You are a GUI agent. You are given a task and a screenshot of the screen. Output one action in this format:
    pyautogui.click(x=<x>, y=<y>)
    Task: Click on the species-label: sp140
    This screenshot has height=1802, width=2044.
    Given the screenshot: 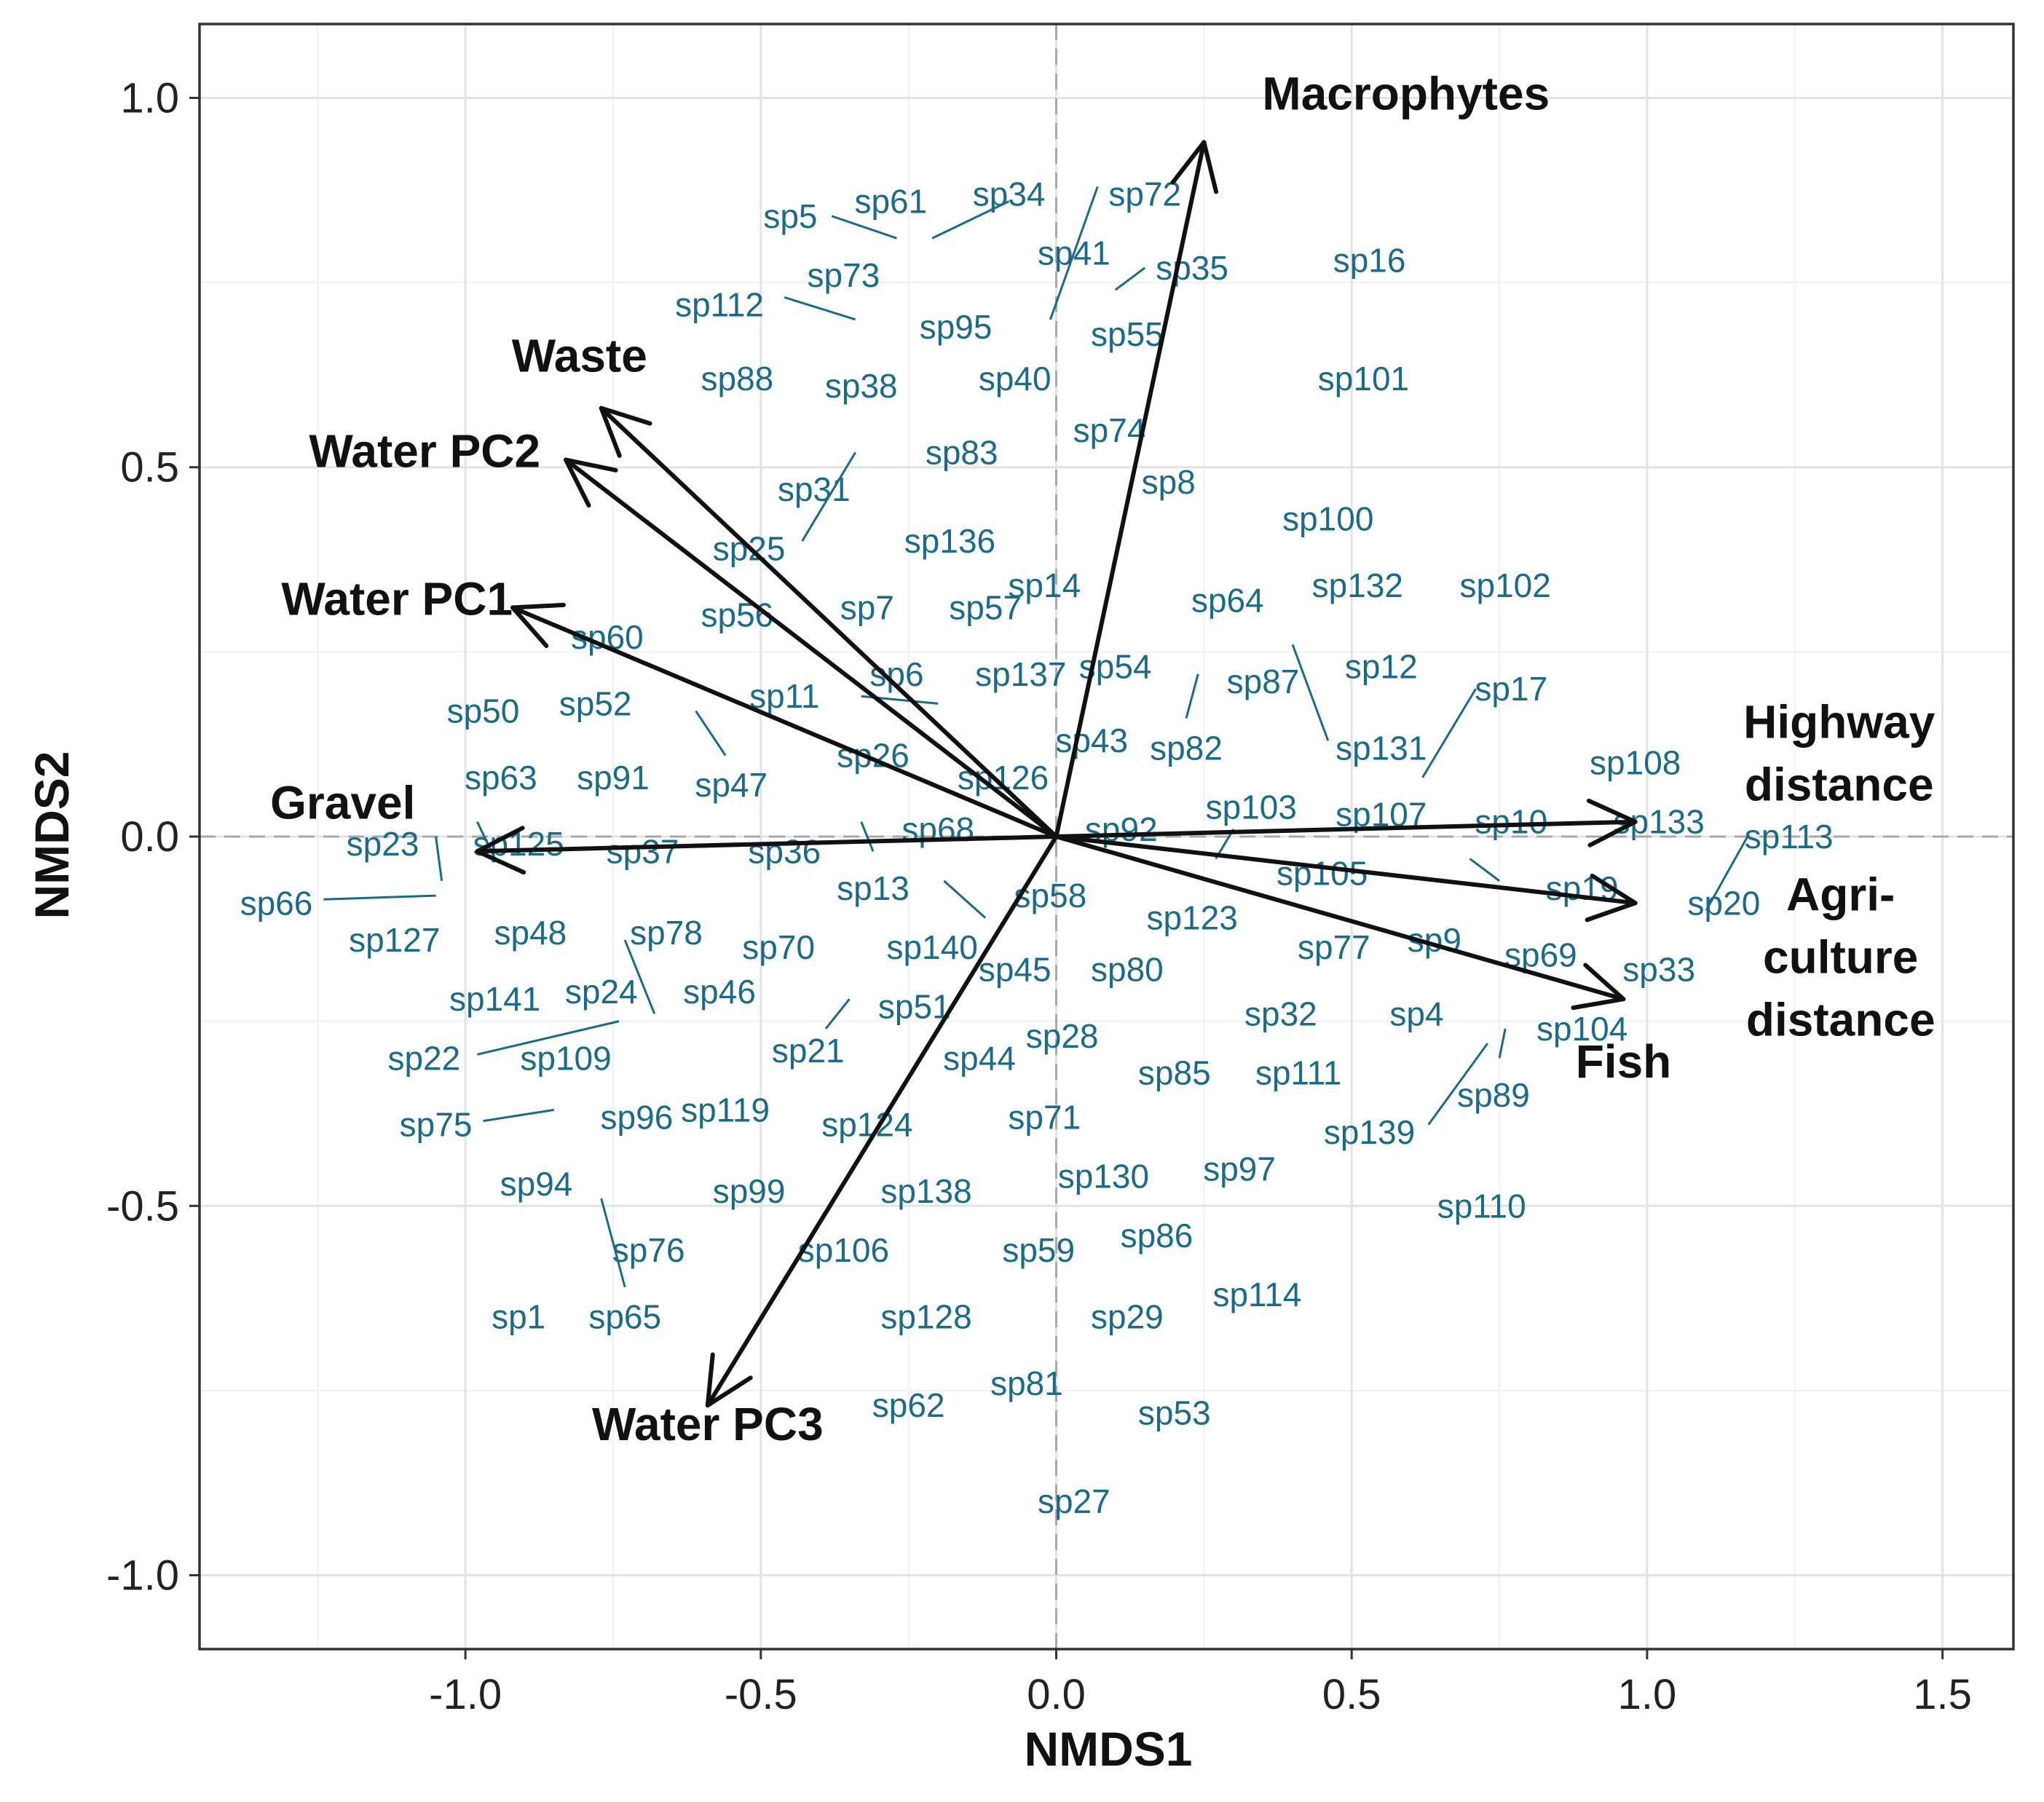 What is the action you would take?
    pyautogui.click(x=932, y=947)
    